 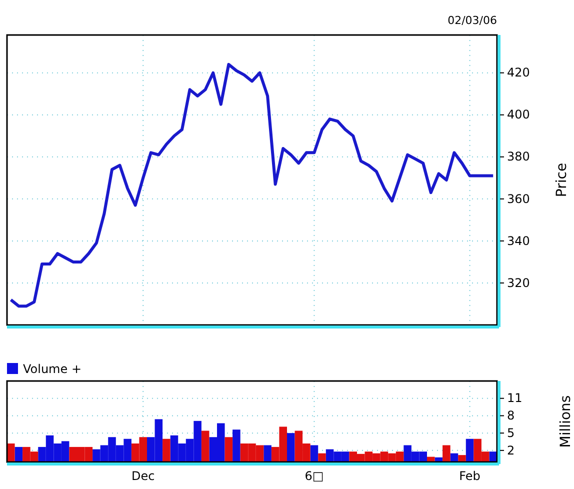 I want to click on x-tick-label: 6□, so click(x=314, y=475).